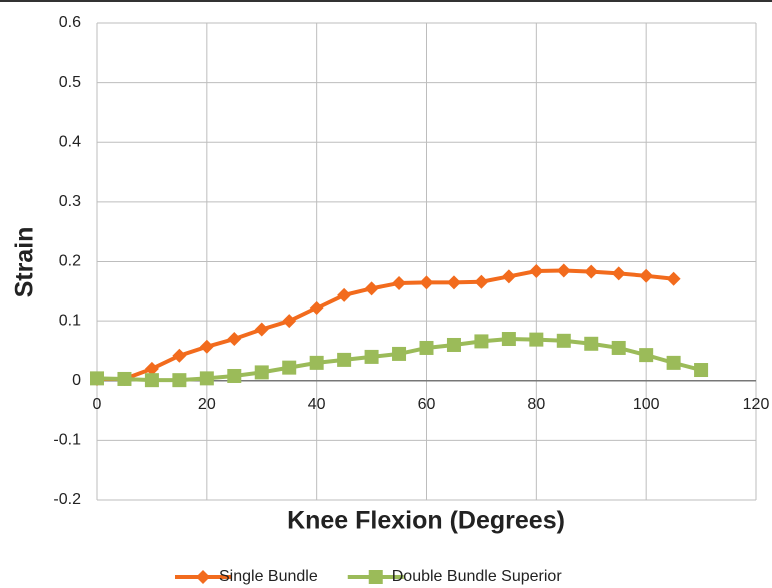  What do you see at coordinates (70, 320) in the screenshot?
I see `y-tick-label: 0.1` at bounding box center [70, 320].